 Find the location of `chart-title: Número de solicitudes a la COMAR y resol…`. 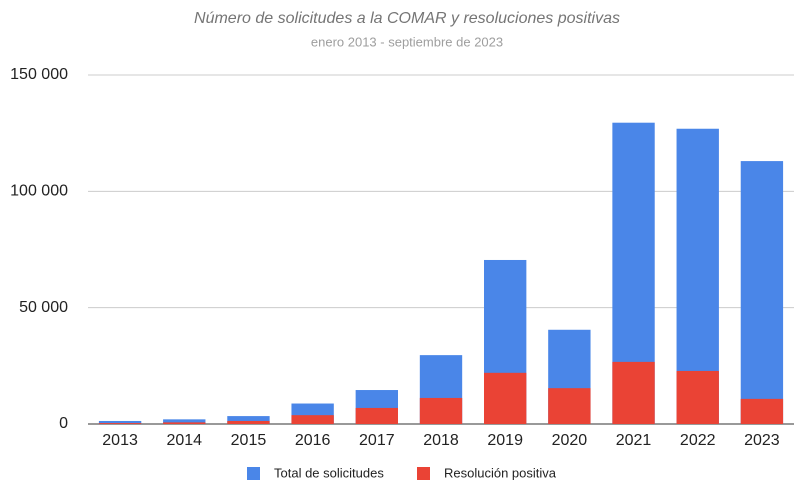

chart-title: Número de solicitudes a la COMAR y resol… is located at coordinates (407, 18).